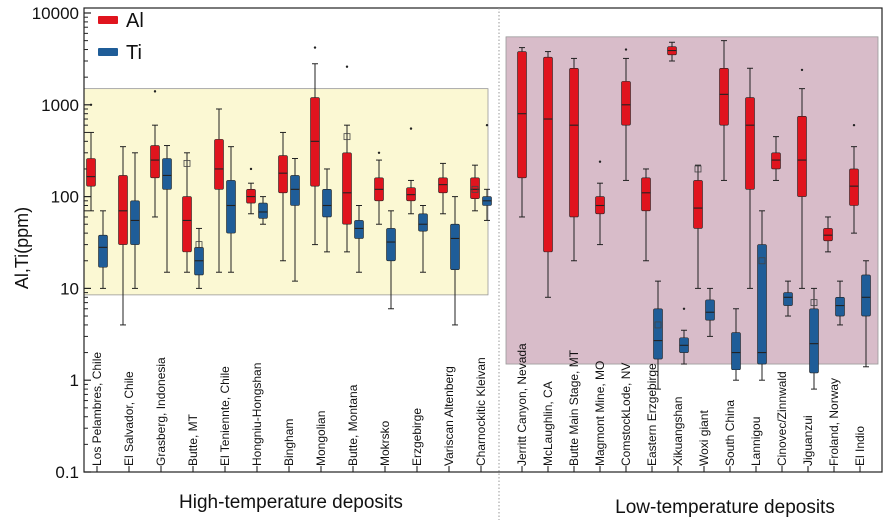  Describe the element at coordinates (283, 174) in the screenshot. I see `al-box-bingham-box` at that location.